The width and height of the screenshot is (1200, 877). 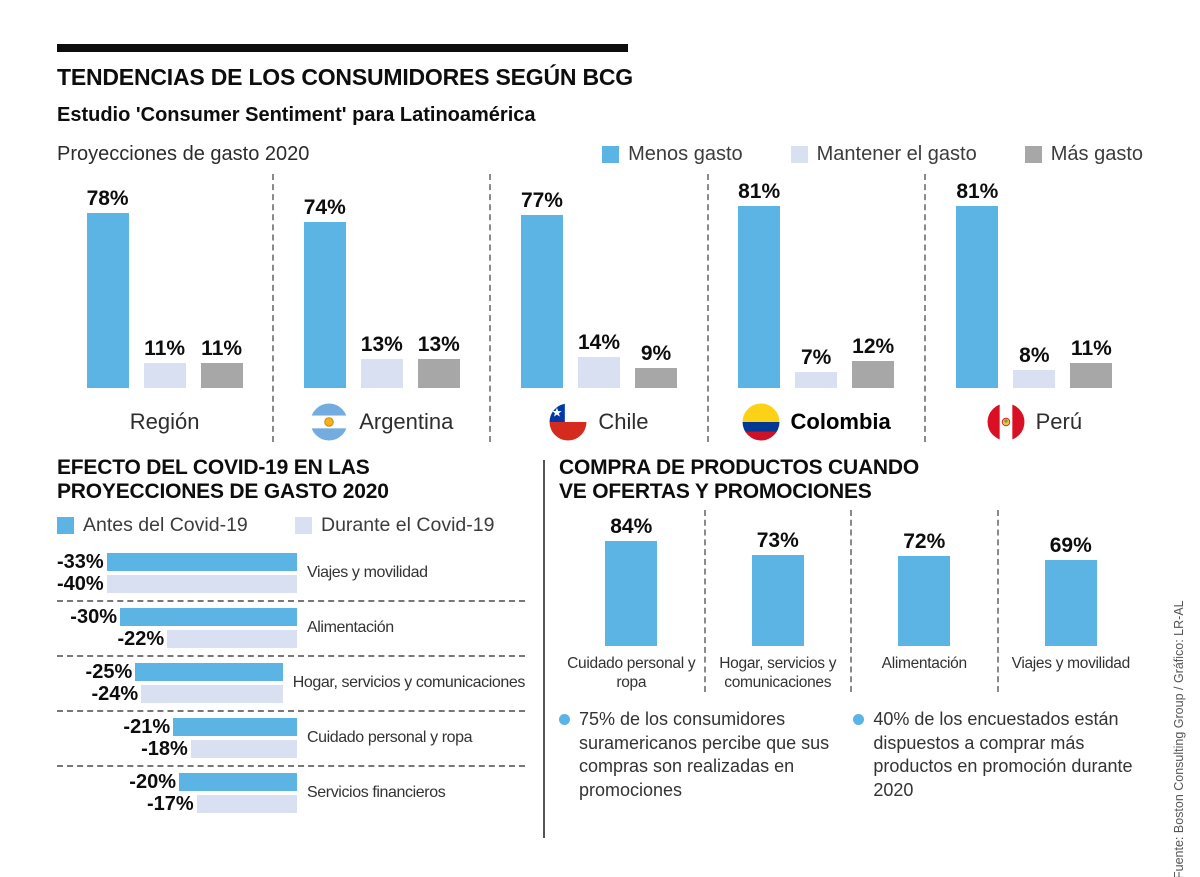 I want to click on covid-row: -30% -22% Alimentación, so click(x=291, y=630).